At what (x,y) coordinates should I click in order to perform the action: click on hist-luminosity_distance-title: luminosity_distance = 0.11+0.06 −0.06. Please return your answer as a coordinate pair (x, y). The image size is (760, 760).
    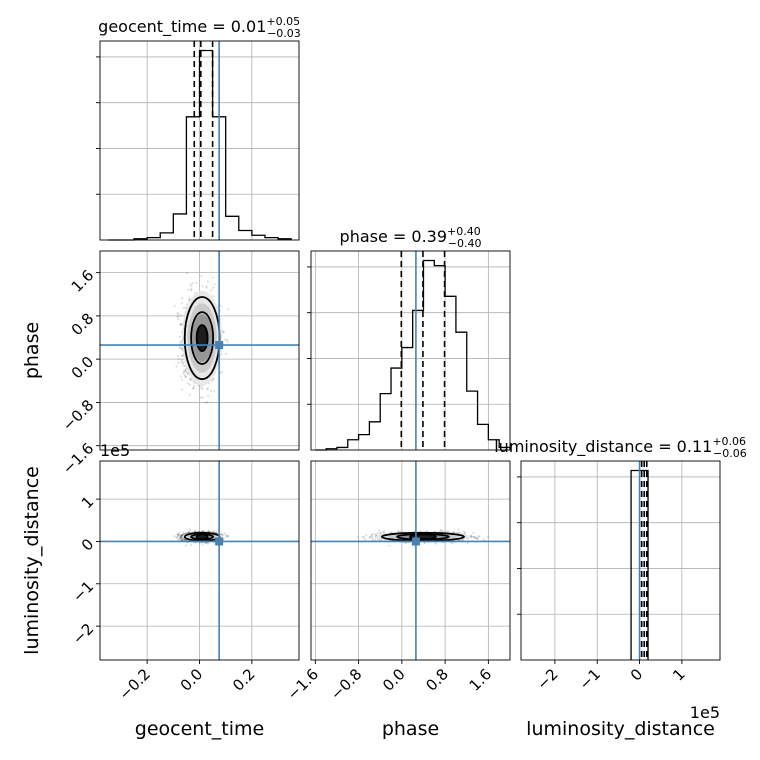
    Looking at the image, I should click on (620, 447).